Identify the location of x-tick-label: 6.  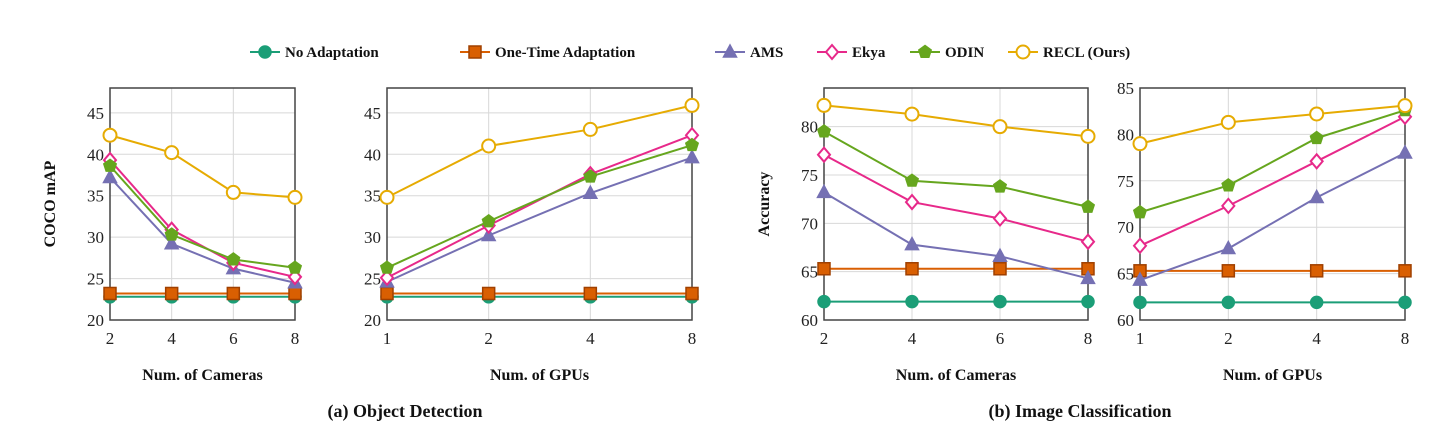
(1000, 338).